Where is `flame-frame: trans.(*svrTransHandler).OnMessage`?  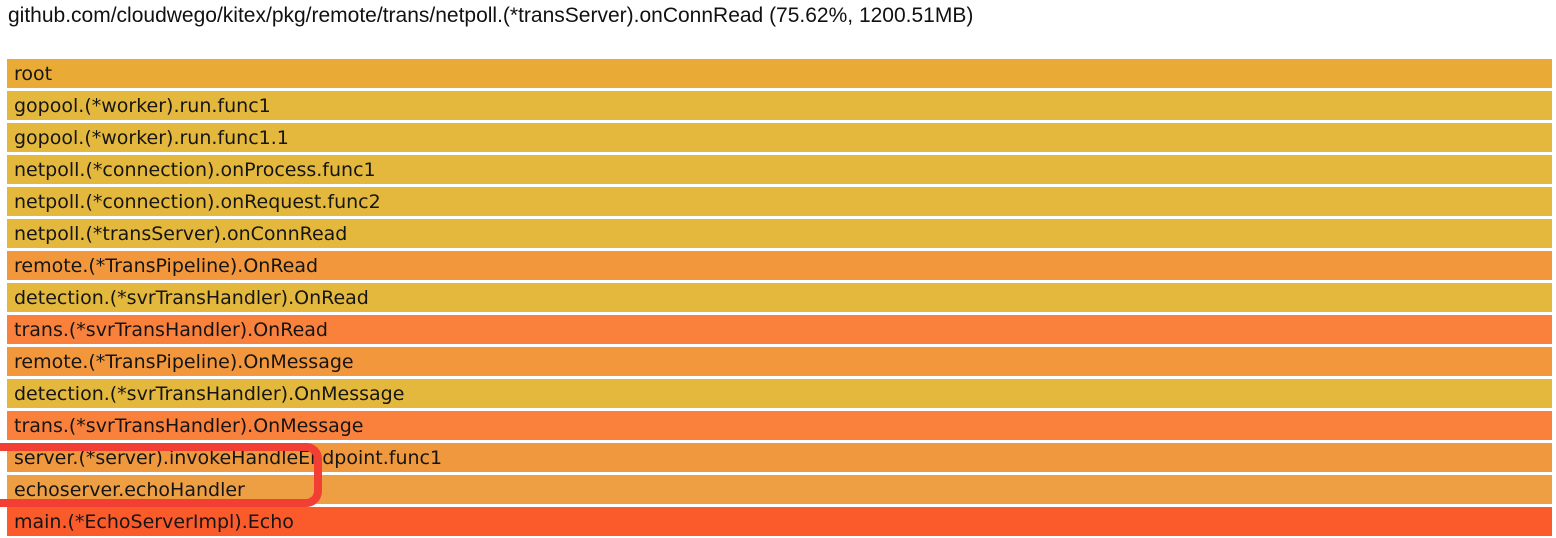
flame-frame: trans.(*svrTransHandler).OnMessage is located at coordinates (779, 425).